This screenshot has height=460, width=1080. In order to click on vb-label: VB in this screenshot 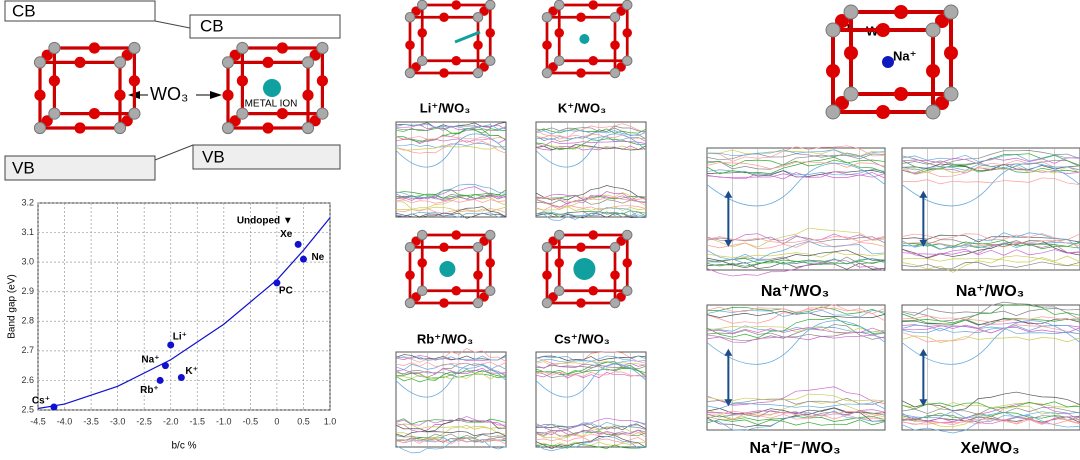, I will do `click(23, 167)`.